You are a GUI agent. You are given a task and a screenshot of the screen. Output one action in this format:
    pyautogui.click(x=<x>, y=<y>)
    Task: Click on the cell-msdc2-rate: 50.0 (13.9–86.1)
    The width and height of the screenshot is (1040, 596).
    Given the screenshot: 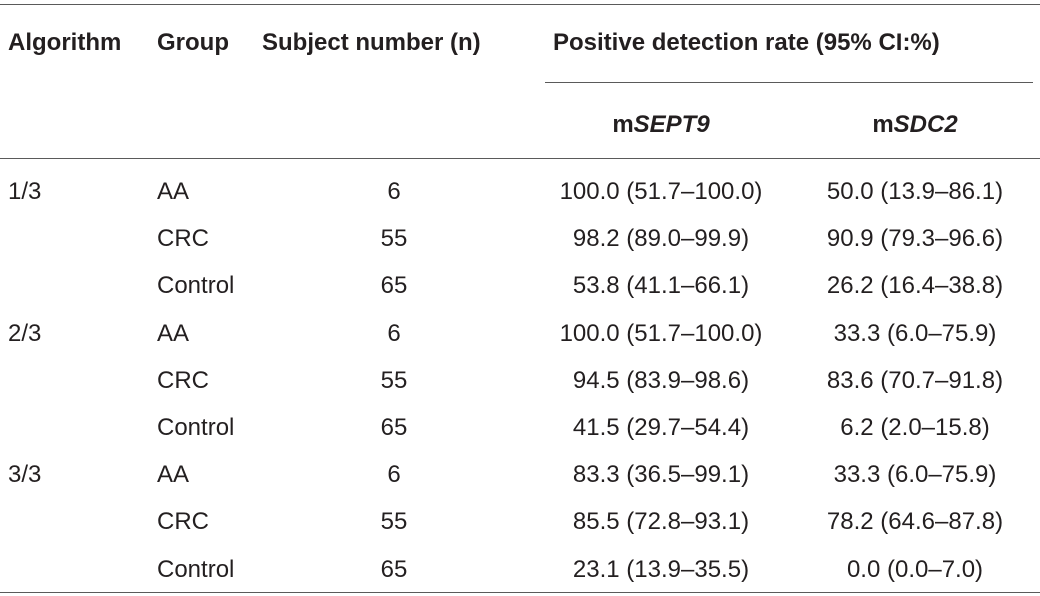 What is the action you would take?
    pyautogui.click(x=915, y=191)
    